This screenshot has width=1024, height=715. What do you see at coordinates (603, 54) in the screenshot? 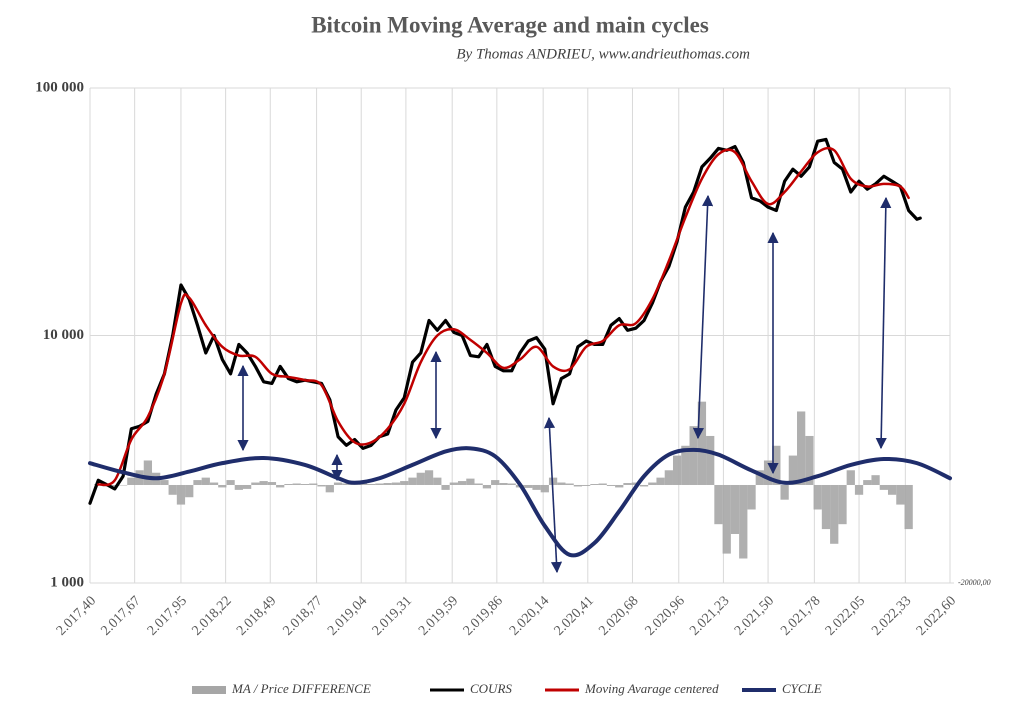
I see `chart-subtitle: By Thomas ANDRIEU, www.andrieuthomas.com` at bounding box center [603, 54].